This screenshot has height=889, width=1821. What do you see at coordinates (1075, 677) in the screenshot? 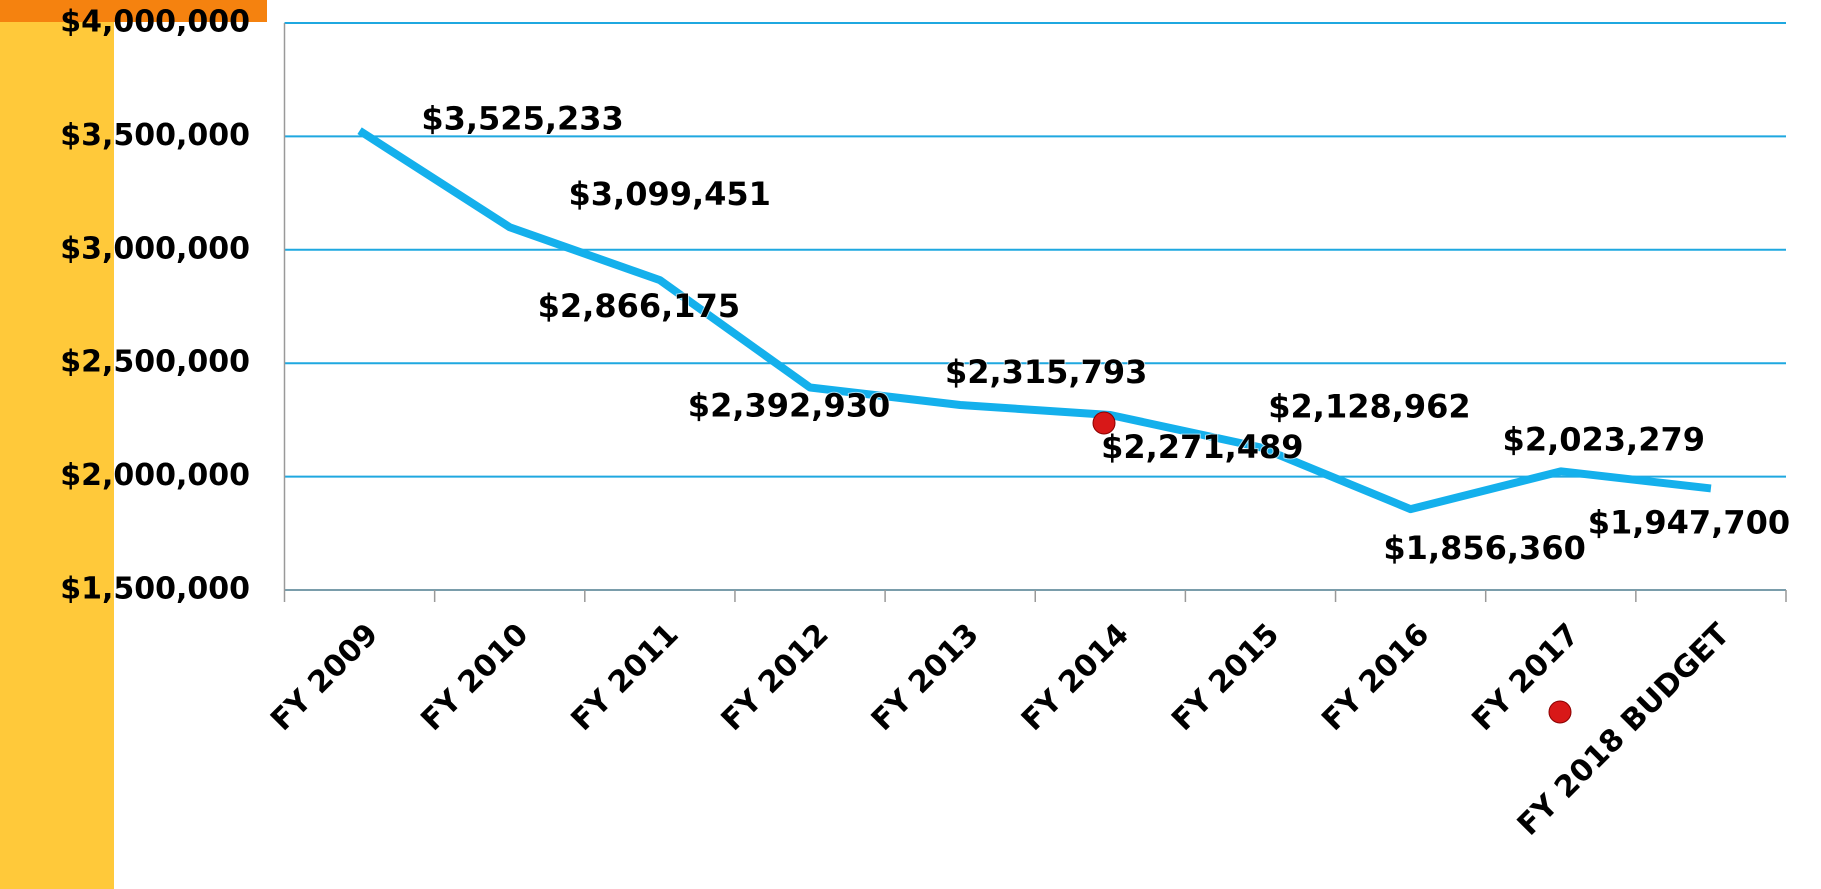
I see `x-tick-label: FY 2014` at bounding box center [1075, 677].